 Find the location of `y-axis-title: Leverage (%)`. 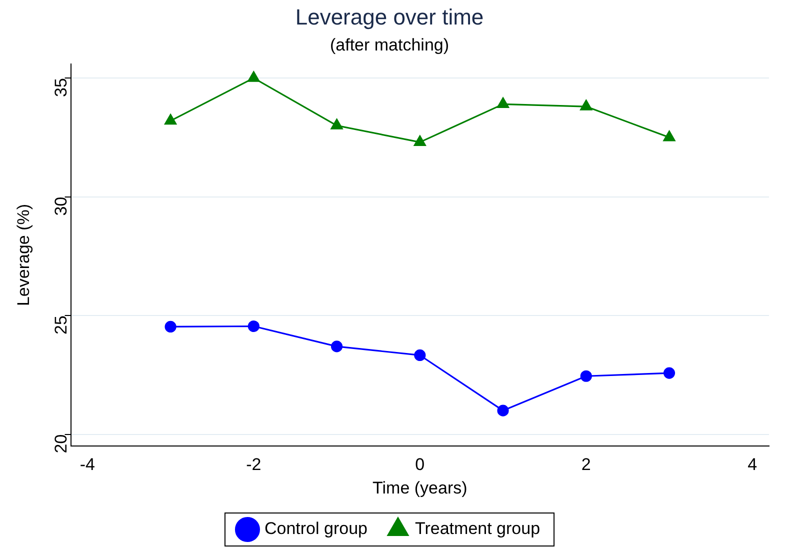

y-axis-title: Leverage (%) is located at coordinates (23, 255).